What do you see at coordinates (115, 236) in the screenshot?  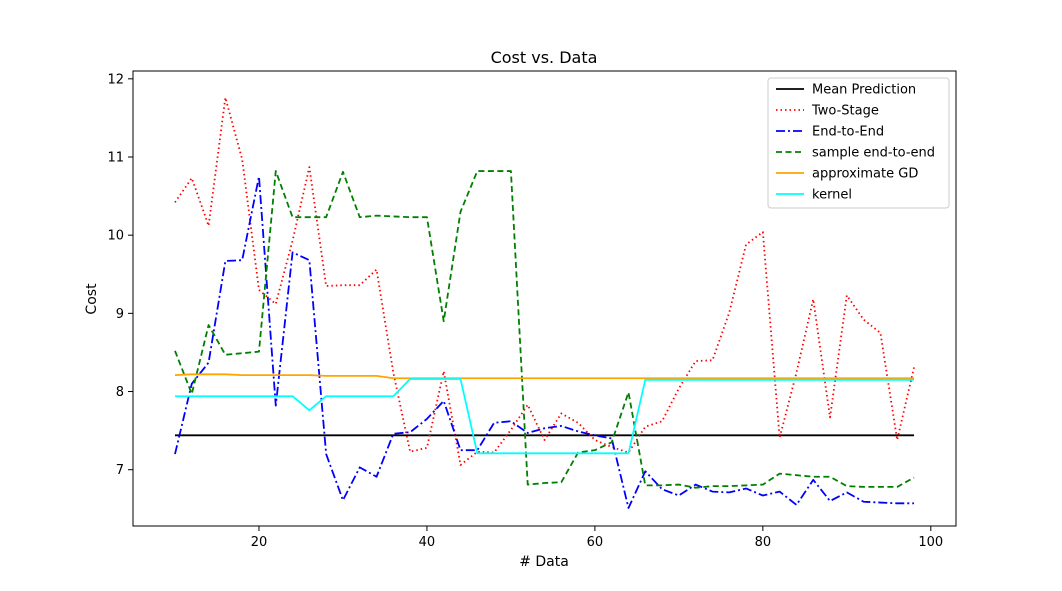 I see `y-tick-label: 10` at bounding box center [115, 236].